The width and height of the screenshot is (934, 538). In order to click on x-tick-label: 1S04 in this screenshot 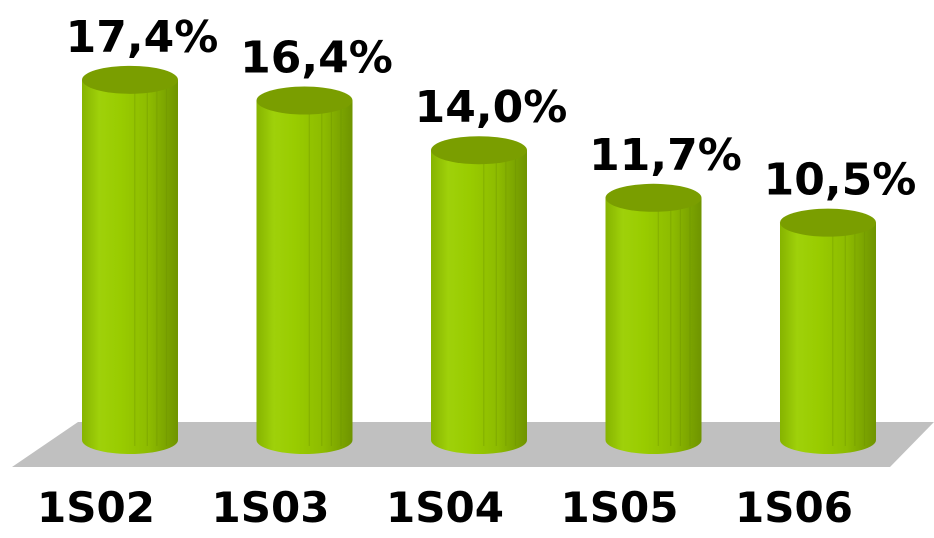, I will do `click(445, 507)`.